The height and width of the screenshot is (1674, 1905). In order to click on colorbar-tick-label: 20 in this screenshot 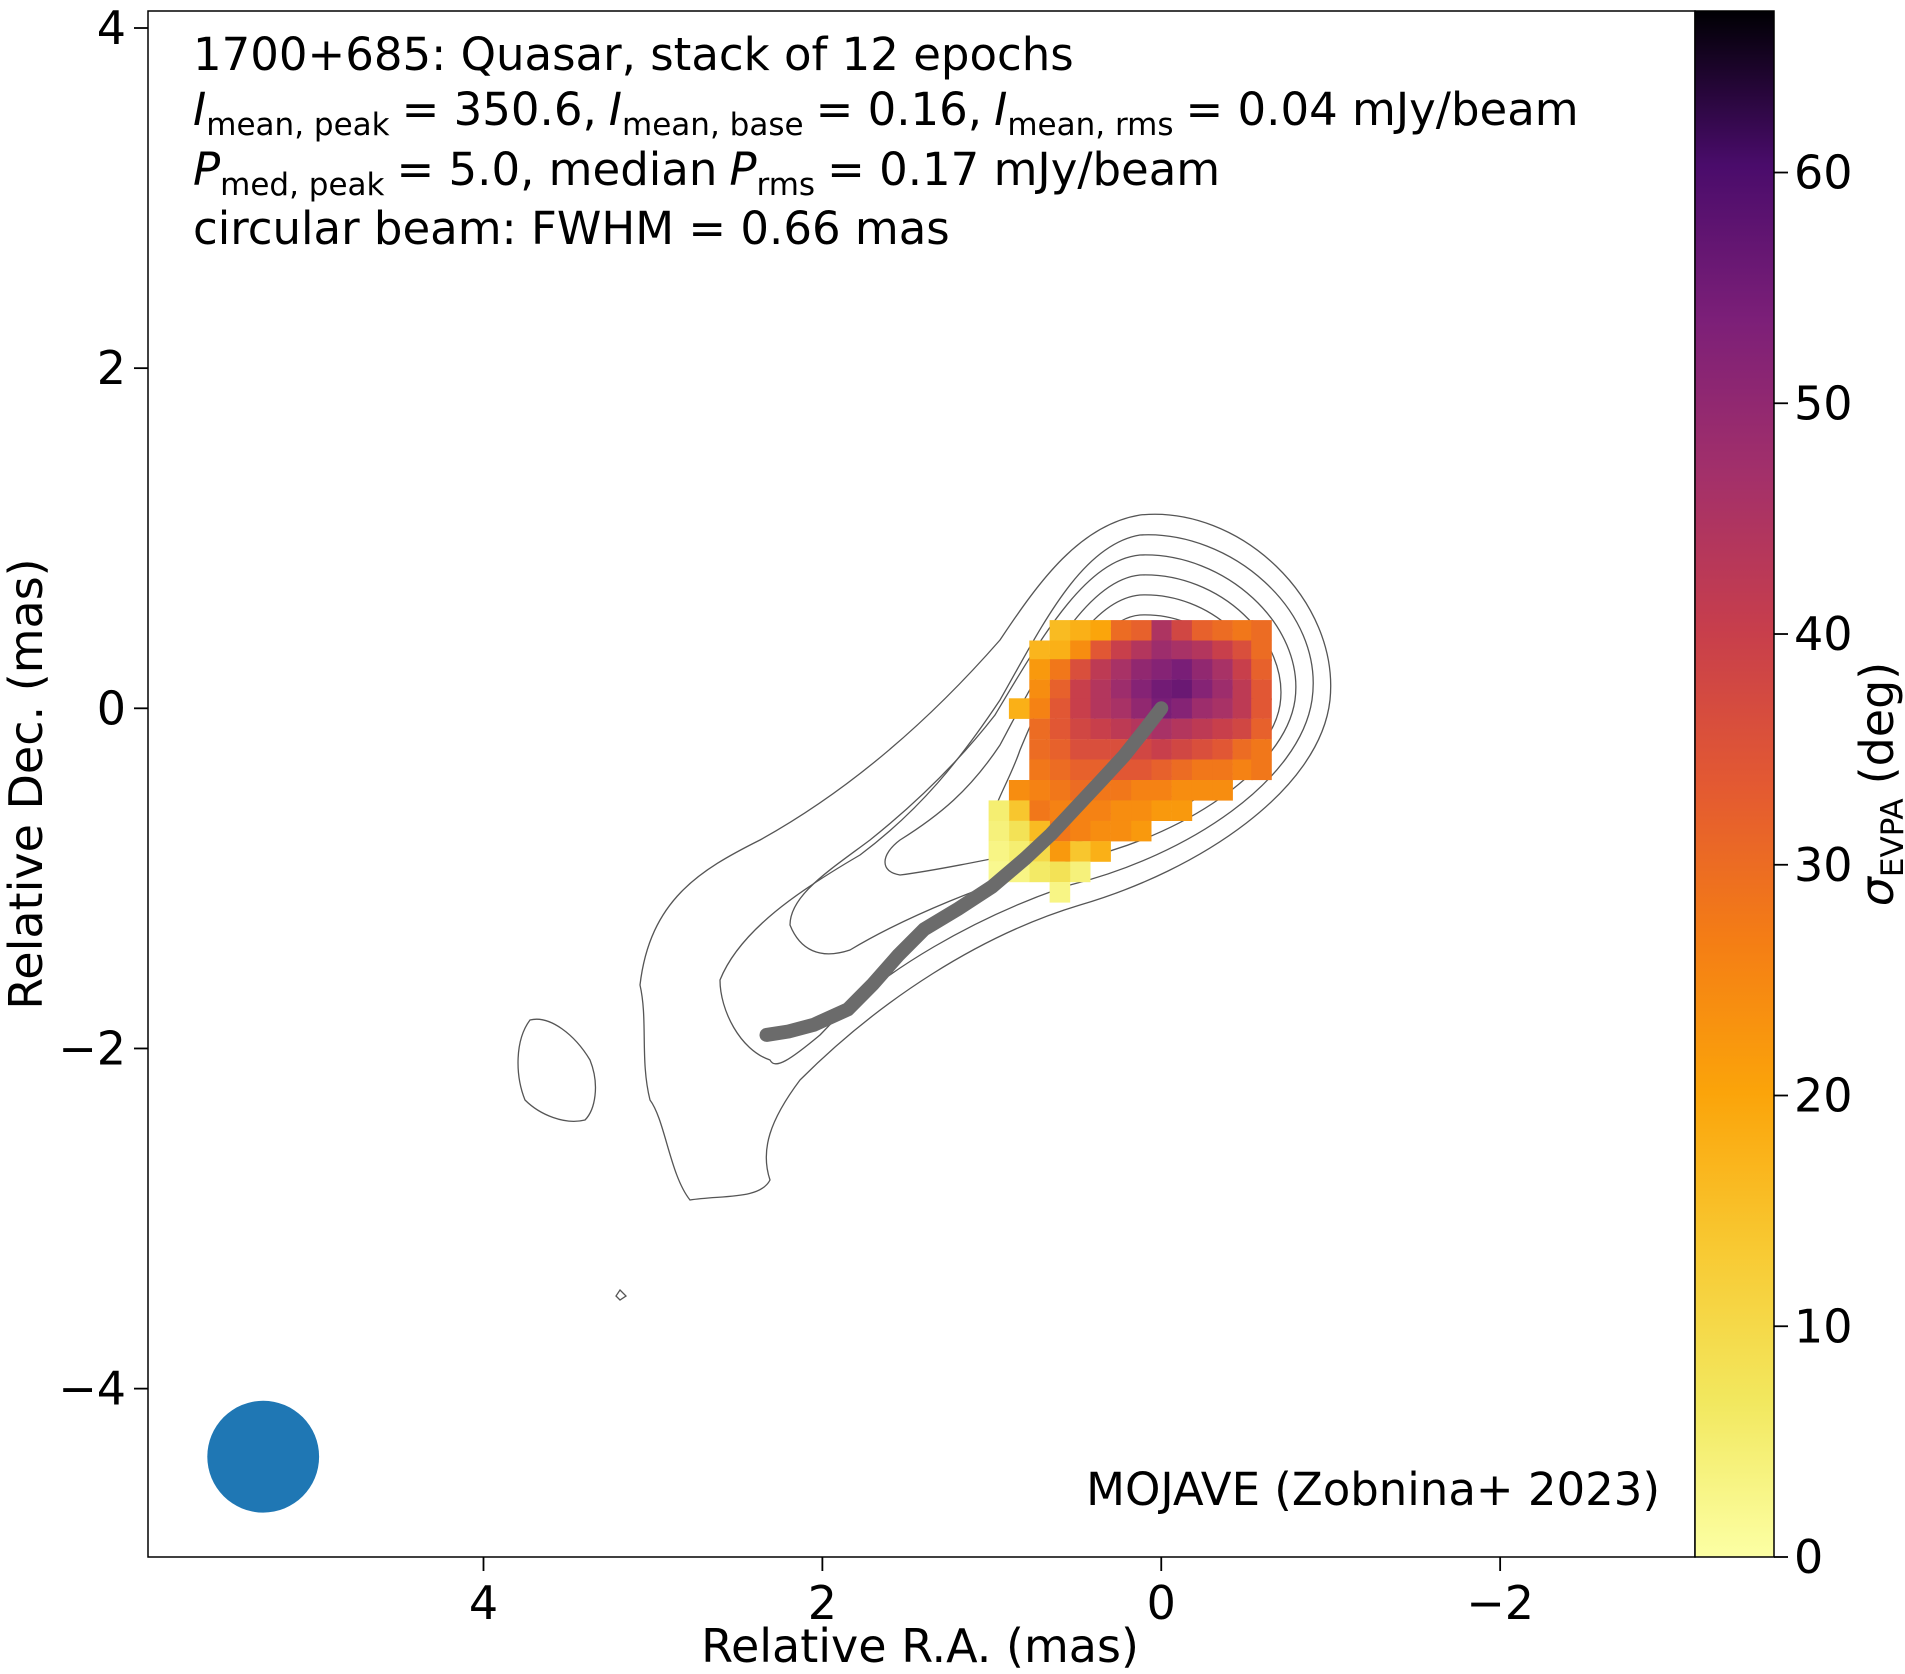, I will do `click(1823, 1096)`.